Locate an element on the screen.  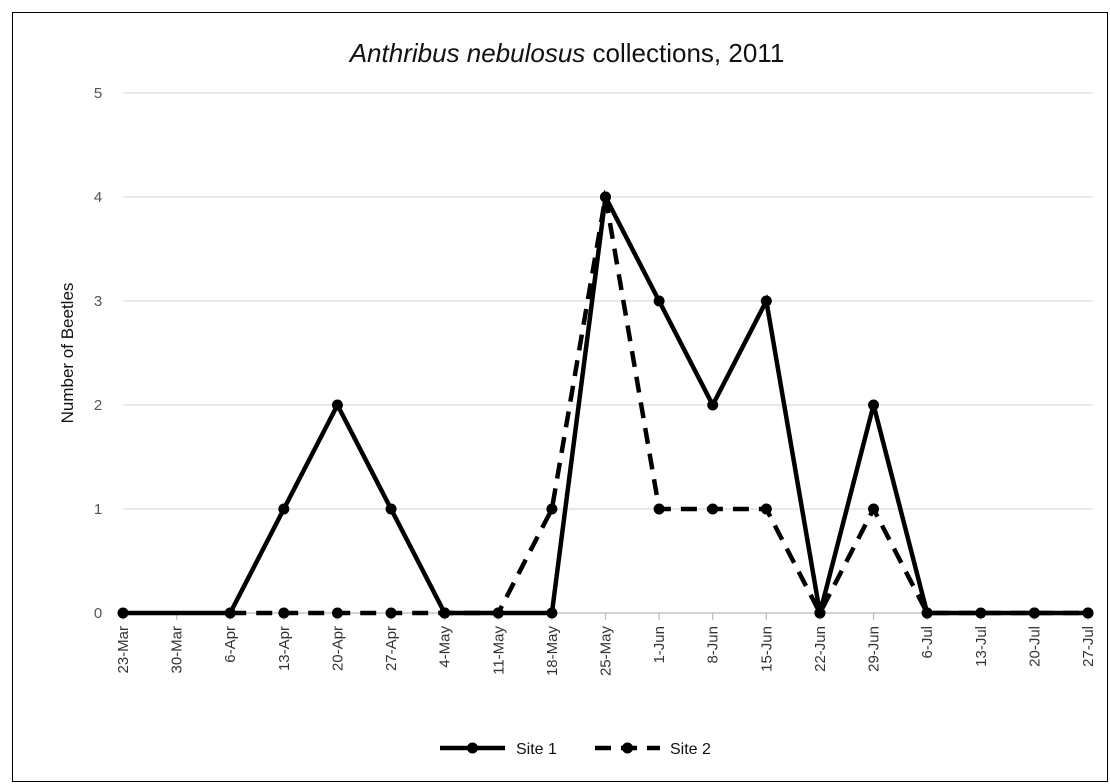
y-tick-label: 4 is located at coordinates (98, 197).